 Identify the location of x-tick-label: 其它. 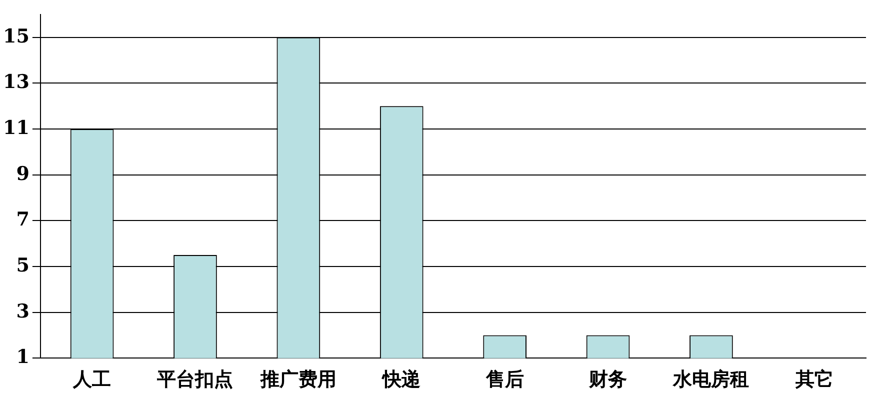
(814, 379).